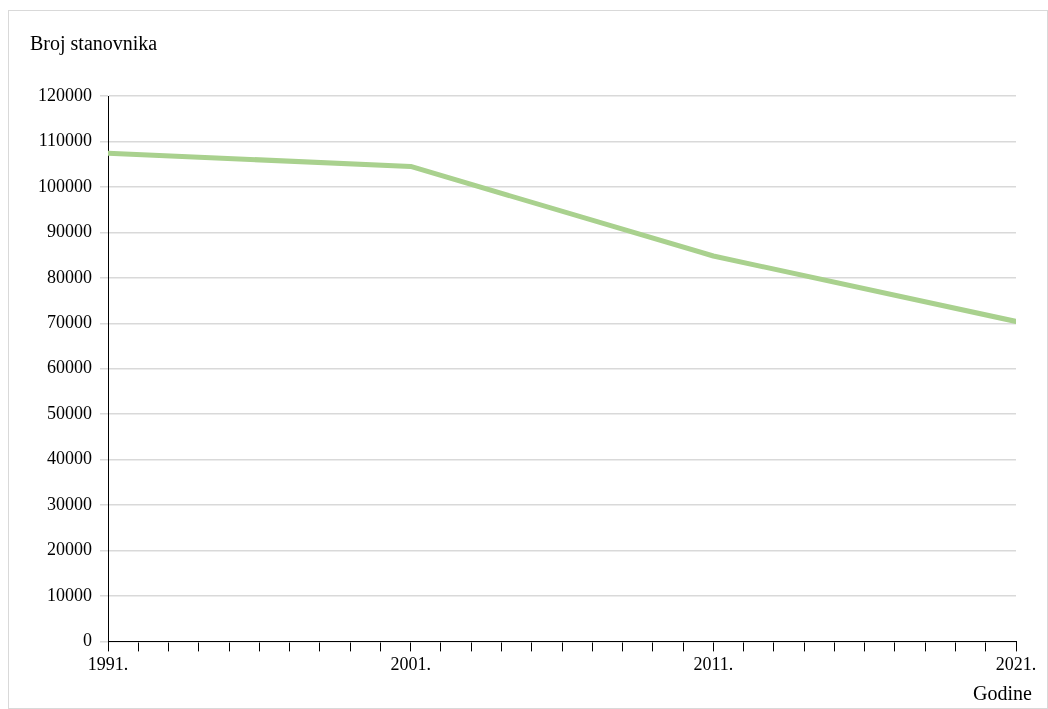 The width and height of the screenshot is (1048, 709). Describe the element at coordinates (1016, 663) in the screenshot. I see `x-tick-label: 2021.` at that location.